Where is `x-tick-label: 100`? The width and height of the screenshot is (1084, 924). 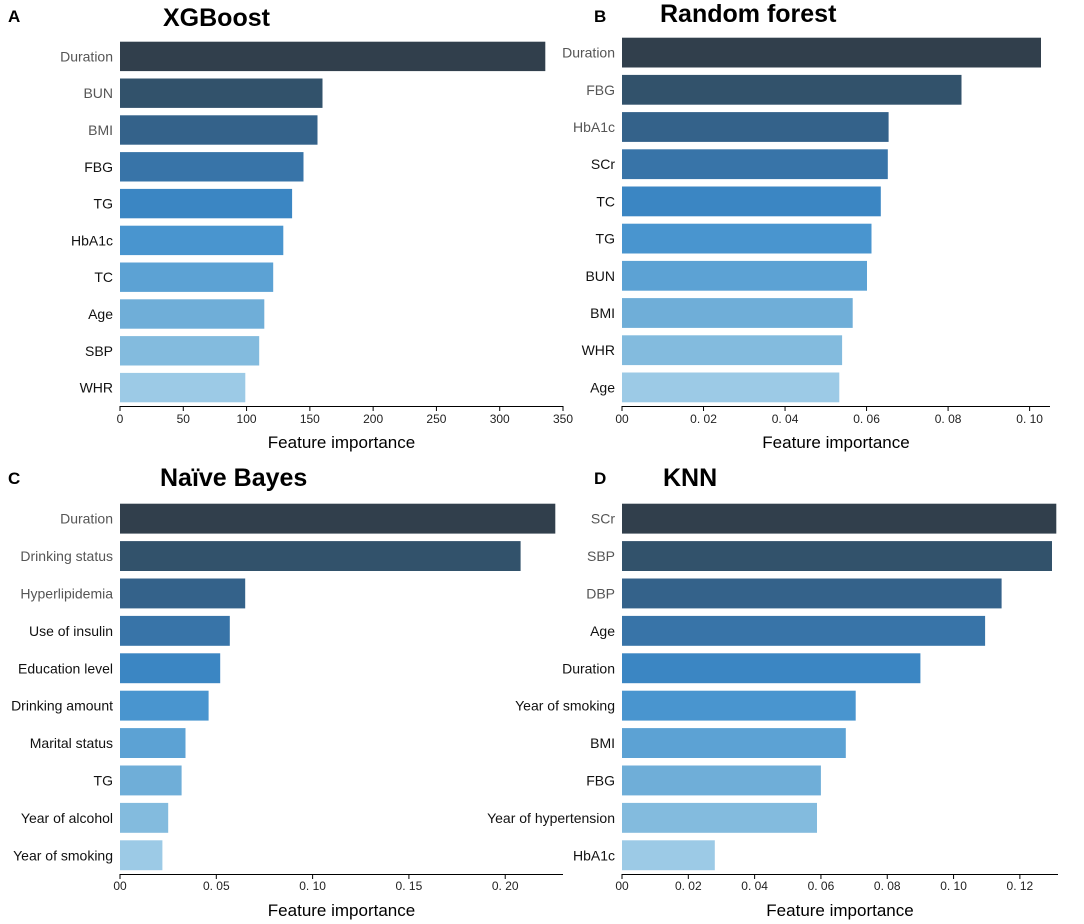
x-tick-label: 100 is located at coordinates (247, 419).